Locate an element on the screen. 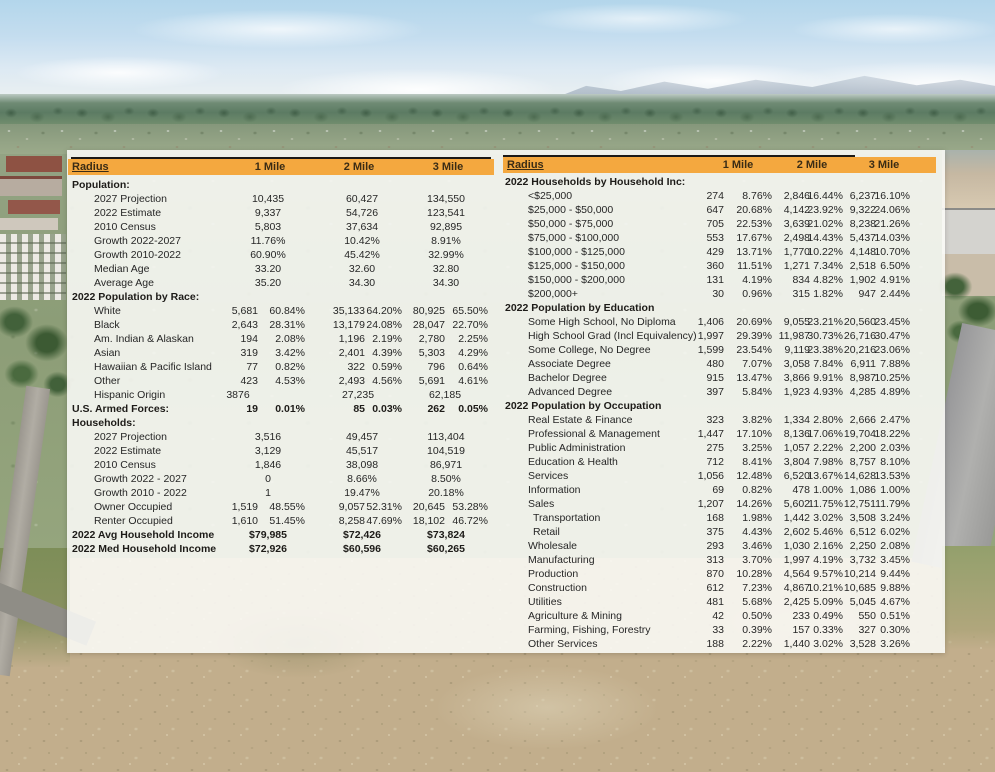  cell-value: 7.88% is located at coordinates (895, 364).